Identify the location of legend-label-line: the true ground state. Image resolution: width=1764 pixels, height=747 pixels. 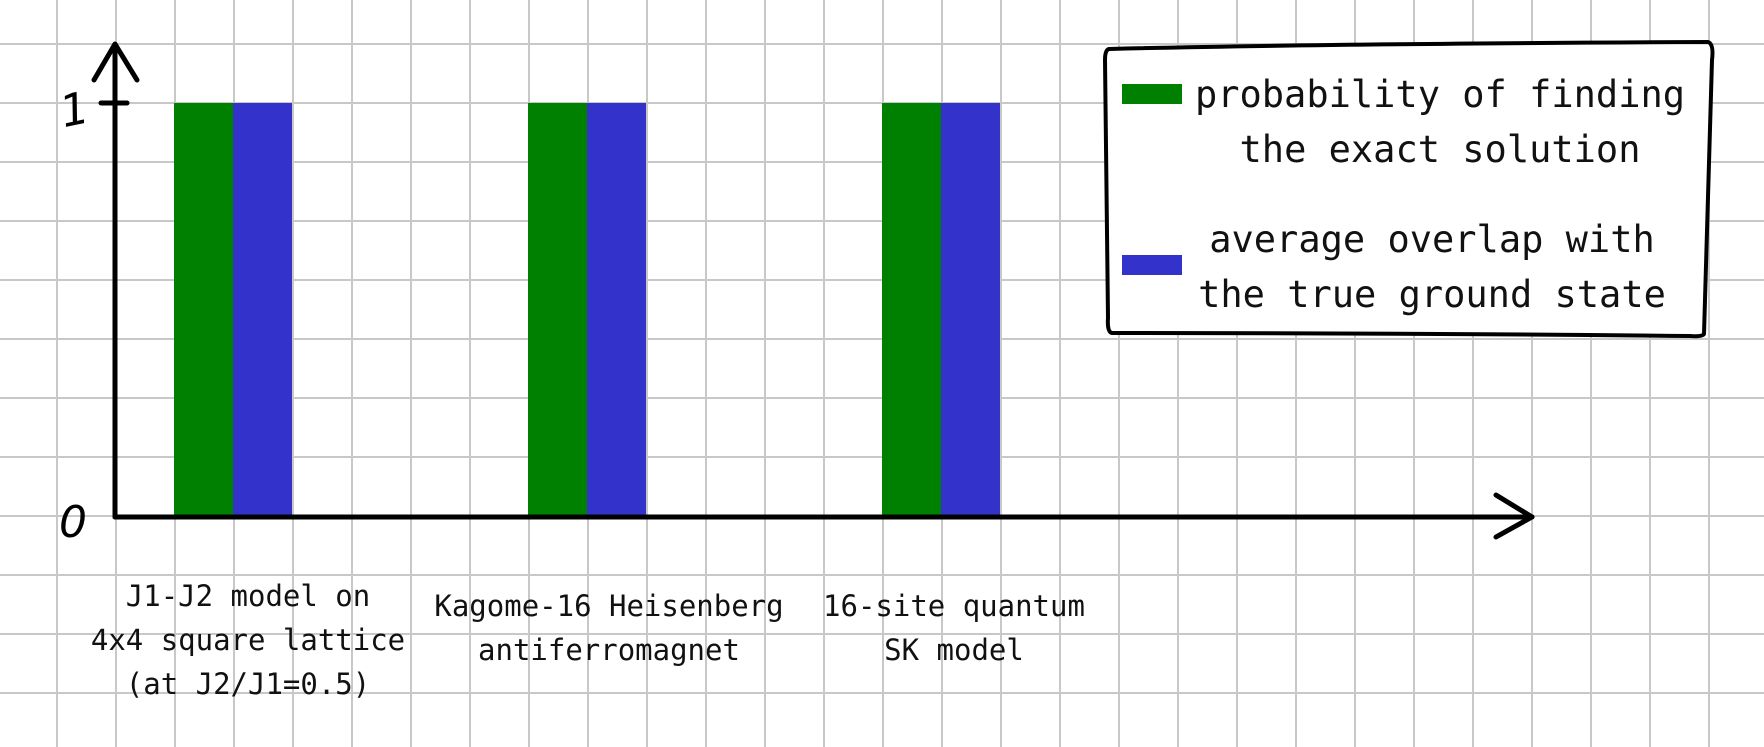
(1432, 294).